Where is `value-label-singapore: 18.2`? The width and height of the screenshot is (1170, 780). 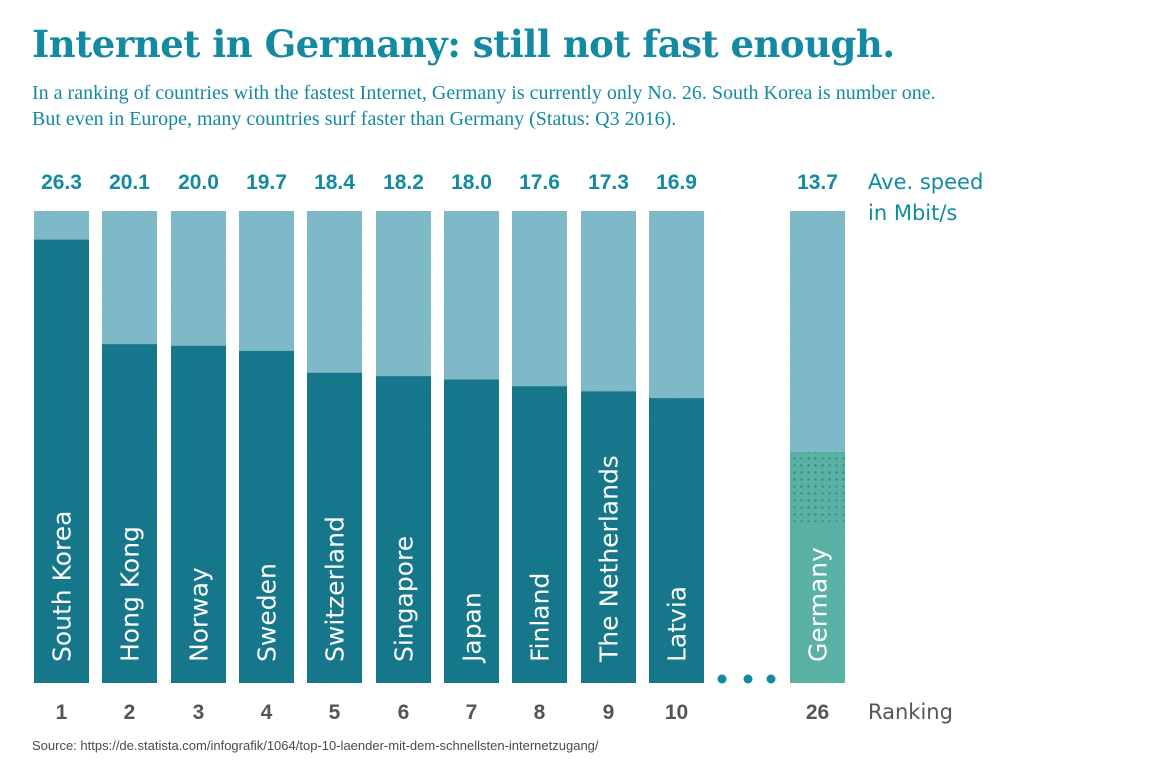 value-label-singapore: 18.2 is located at coordinates (403, 182).